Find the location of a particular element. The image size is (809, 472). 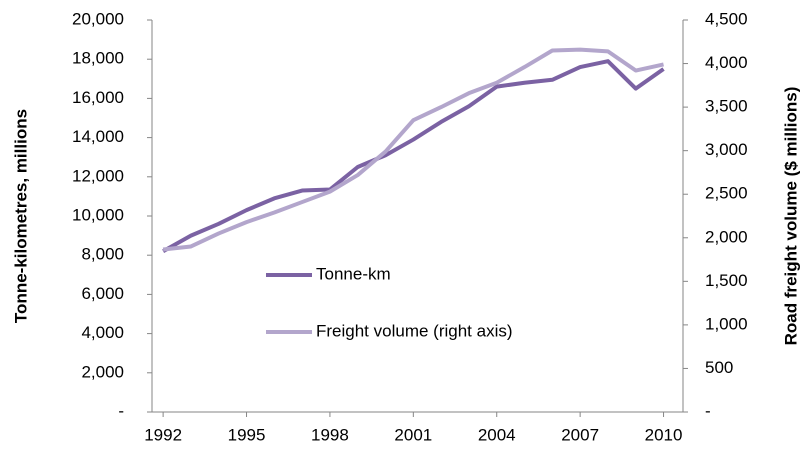

y2-tick-label: 500 is located at coordinates (719, 367).